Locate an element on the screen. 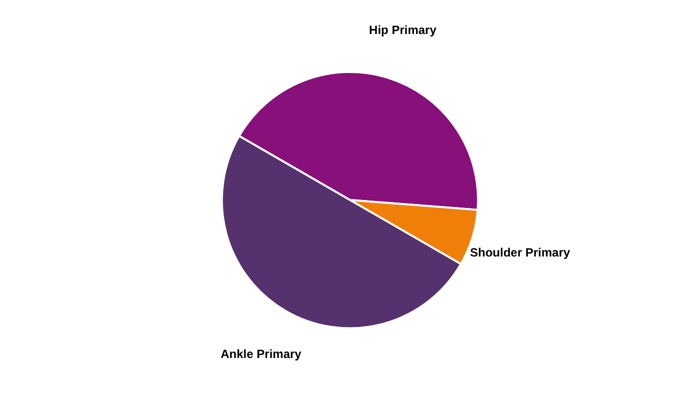 This screenshot has width=700, height=400. slice-label: Ankle Primary is located at coordinates (261, 354).